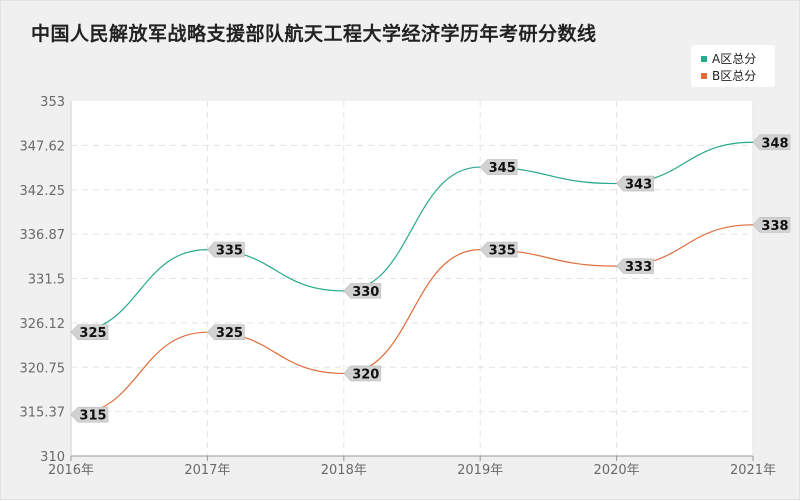 The image size is (800, 501). What do you see at coordinates (753, 470) in the screenshot?
I see `x-tick-label: 2021年` at bounding box center [753, 470].